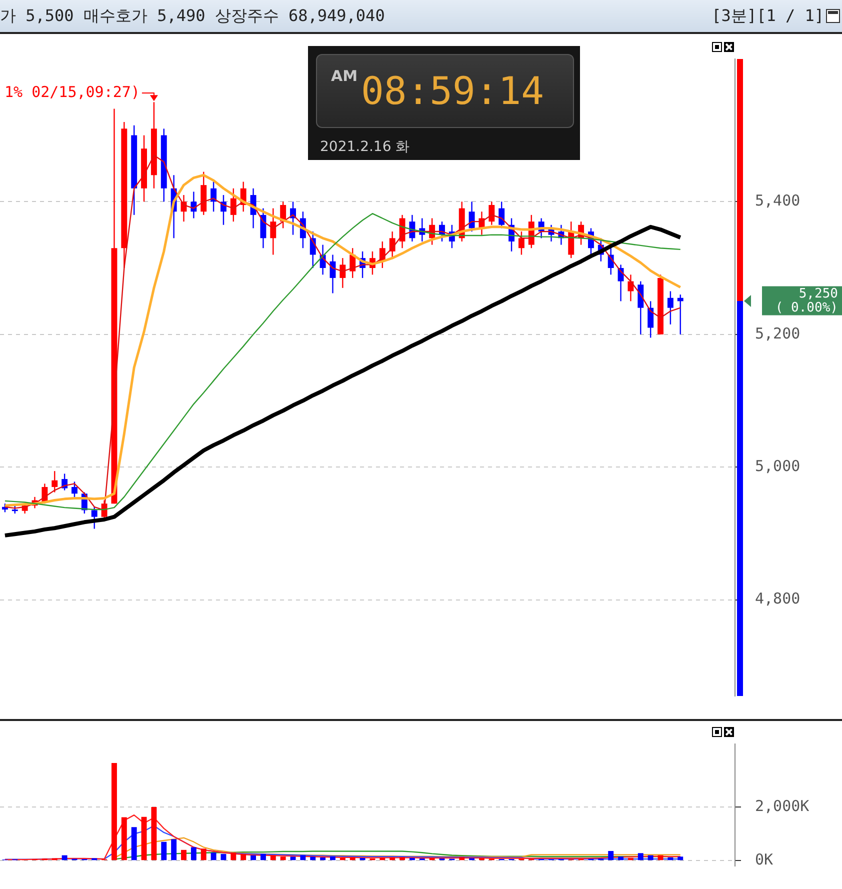 This screenshot has height=889, width=842. Describe the element at coordinates (777, 201) in the screenshot. I see `y-tick-label: 5,400` at that location.